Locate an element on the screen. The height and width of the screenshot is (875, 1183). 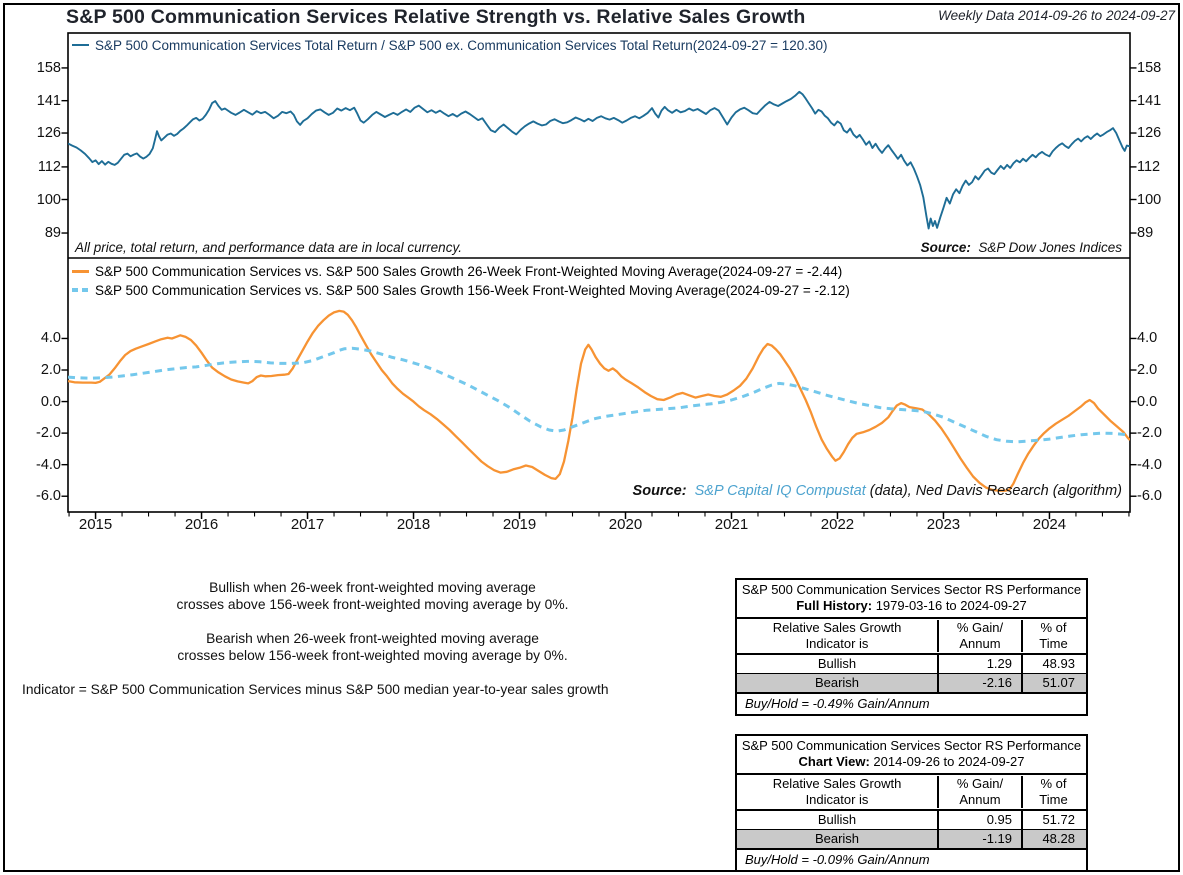
table-period-label: Full History: is located at coordinates (834, 605).